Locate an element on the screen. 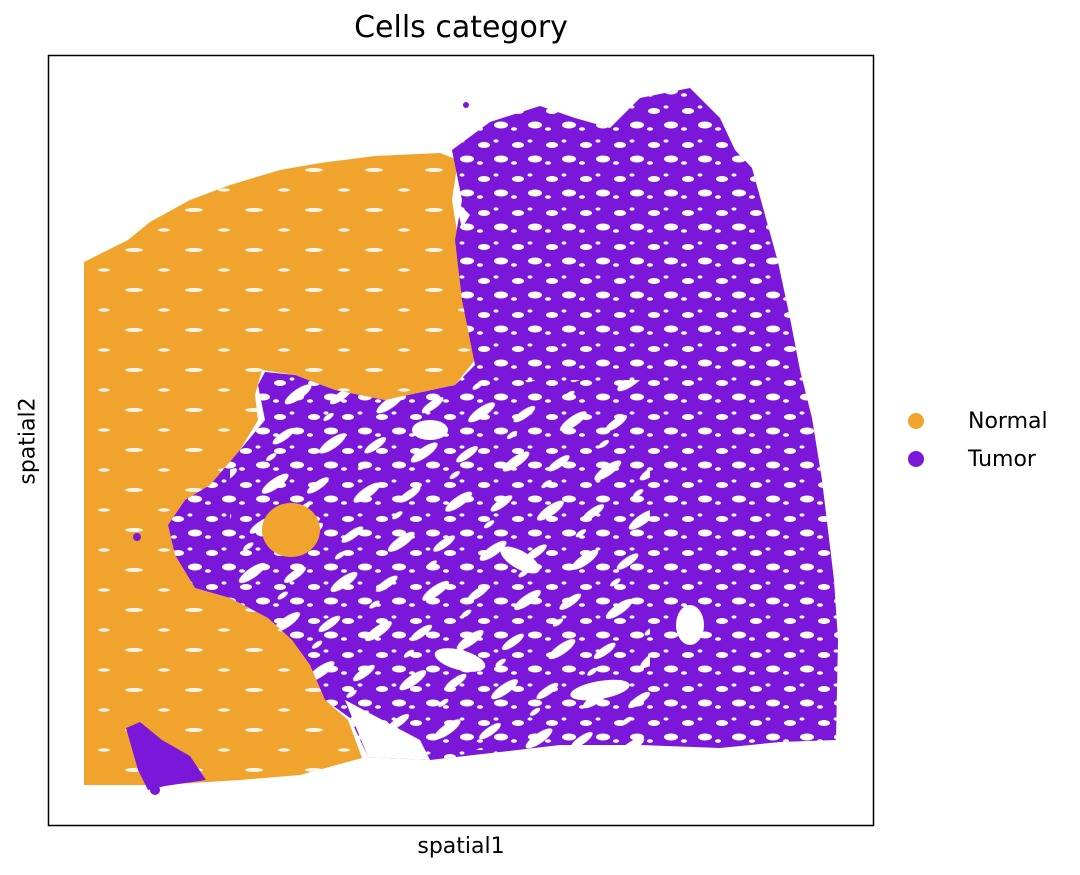  legend-marker-normal is located at coordinates (916, 421).